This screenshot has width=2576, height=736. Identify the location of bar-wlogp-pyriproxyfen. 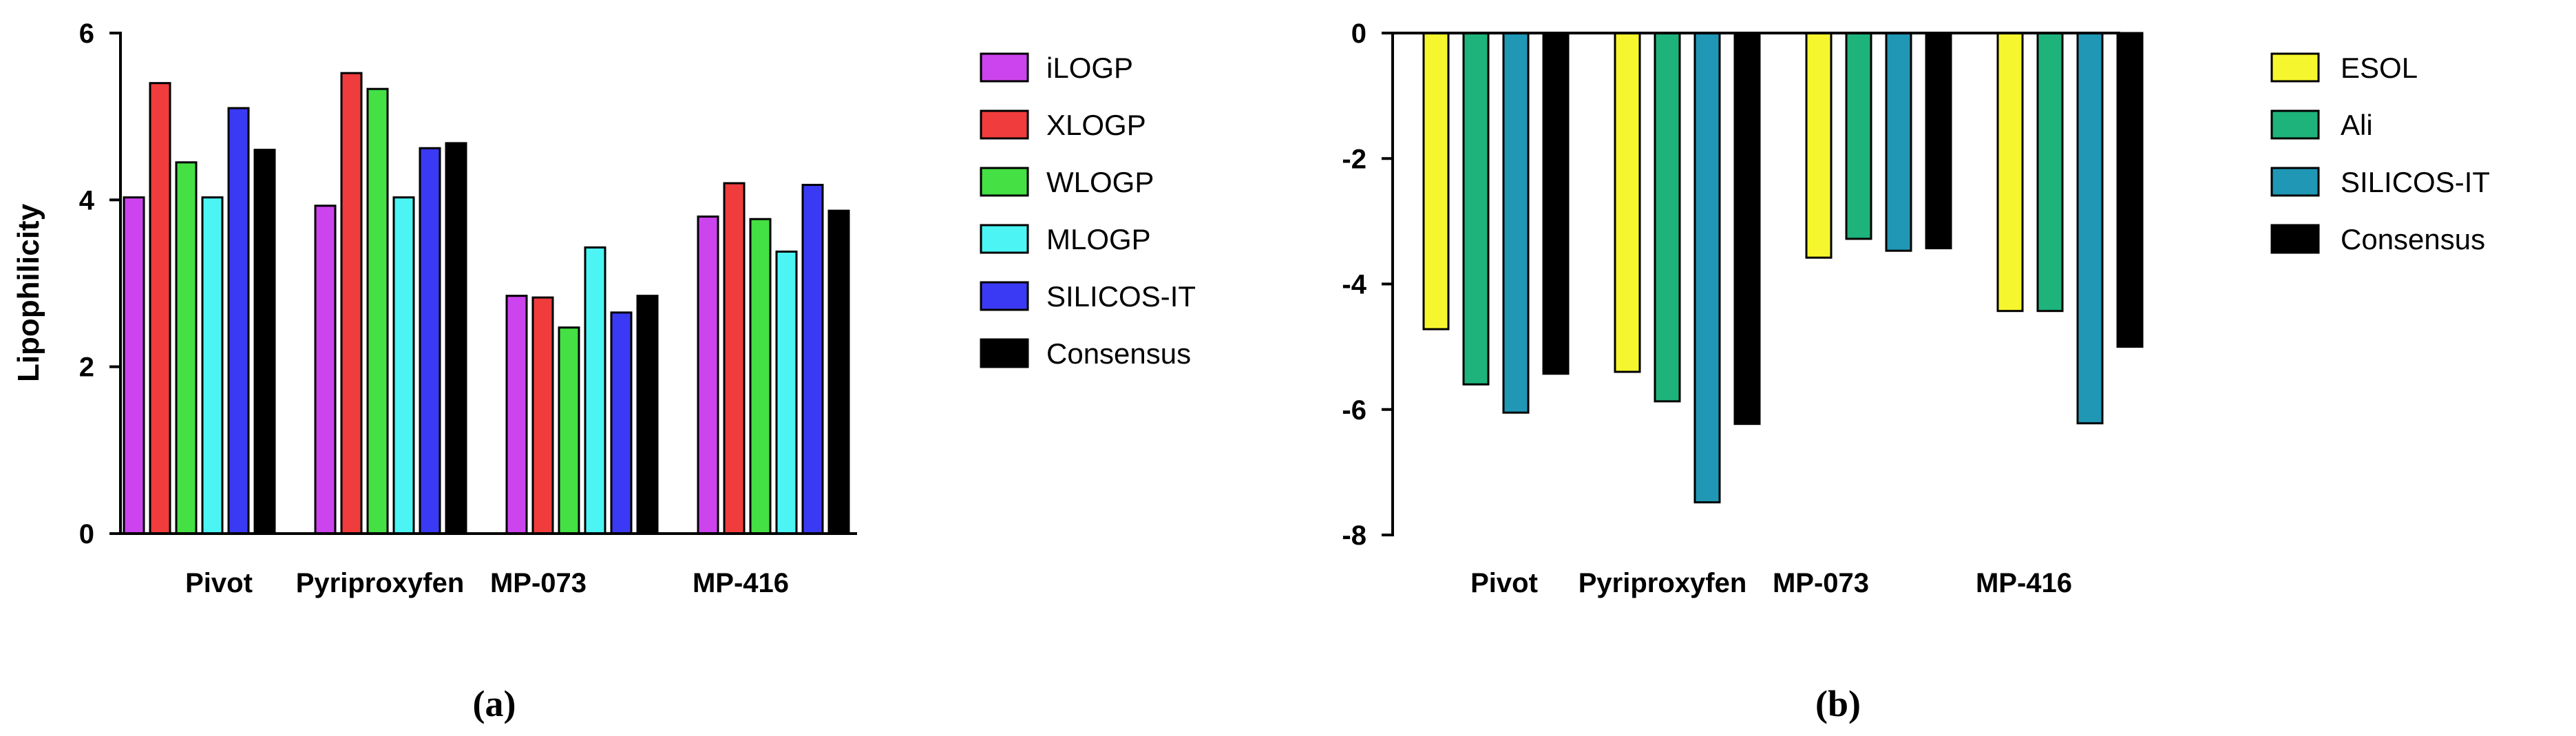
(378, 311).